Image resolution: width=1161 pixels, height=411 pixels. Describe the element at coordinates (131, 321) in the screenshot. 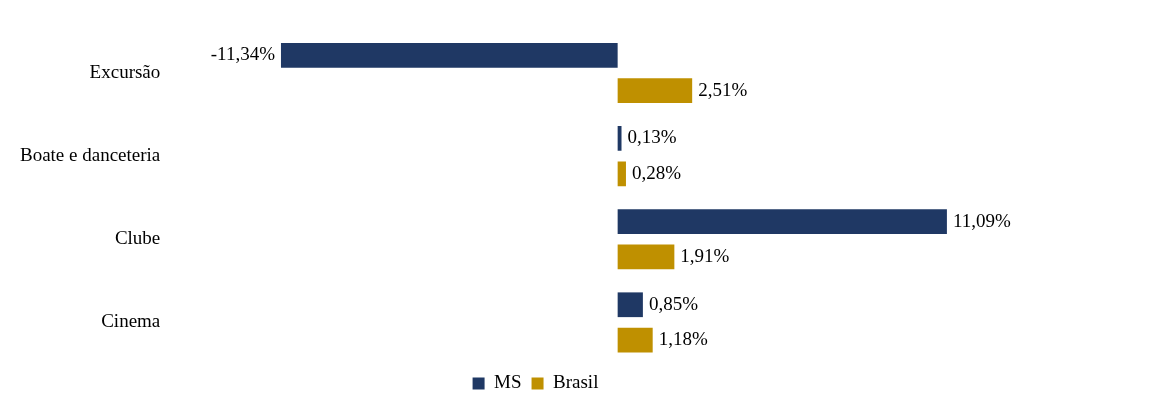

I see `y-tick-label: Cinema` at that location.